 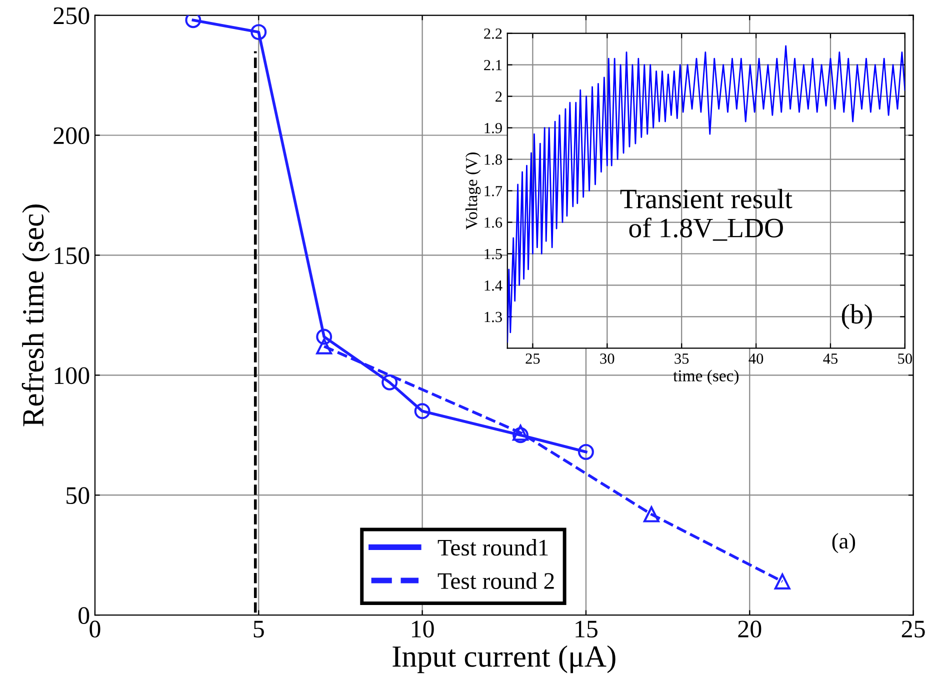 What do you see at coordinates (706, 214) in the screenshot?
I see `annotation: Transient result of 1.8V_LDO` at bounding box center [706, 214].